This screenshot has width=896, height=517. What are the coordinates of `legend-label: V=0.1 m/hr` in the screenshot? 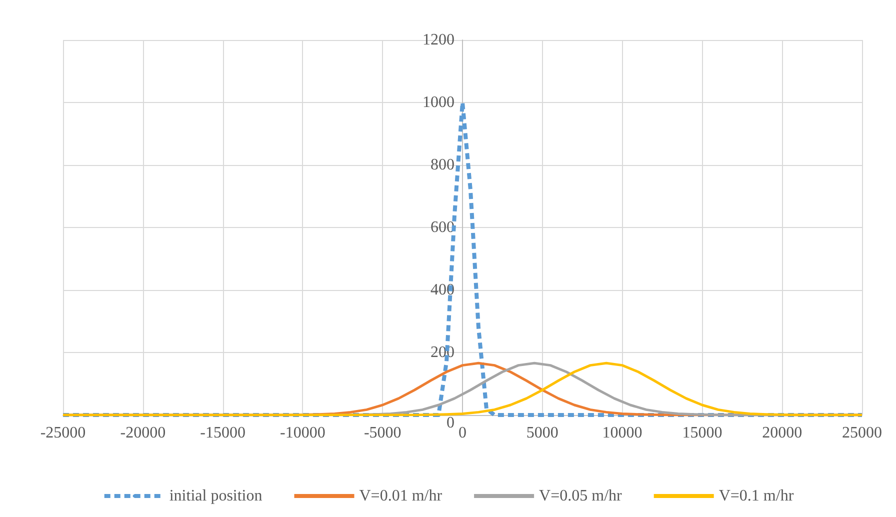 It's located at (756, 496).